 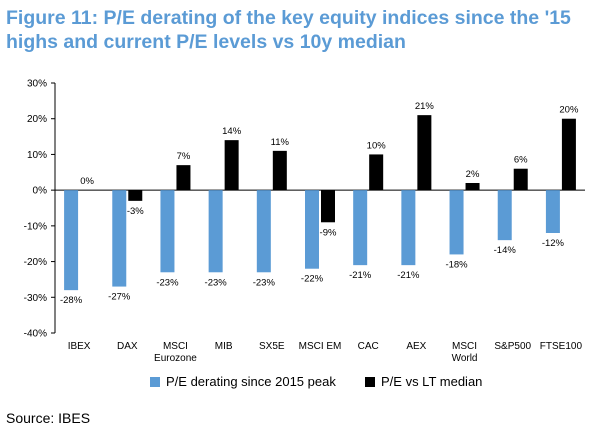 What do you see at coordinates (71, 300) in the screenshot?
I see `data-label-derating: -28%` at bounding box center [71, 300].